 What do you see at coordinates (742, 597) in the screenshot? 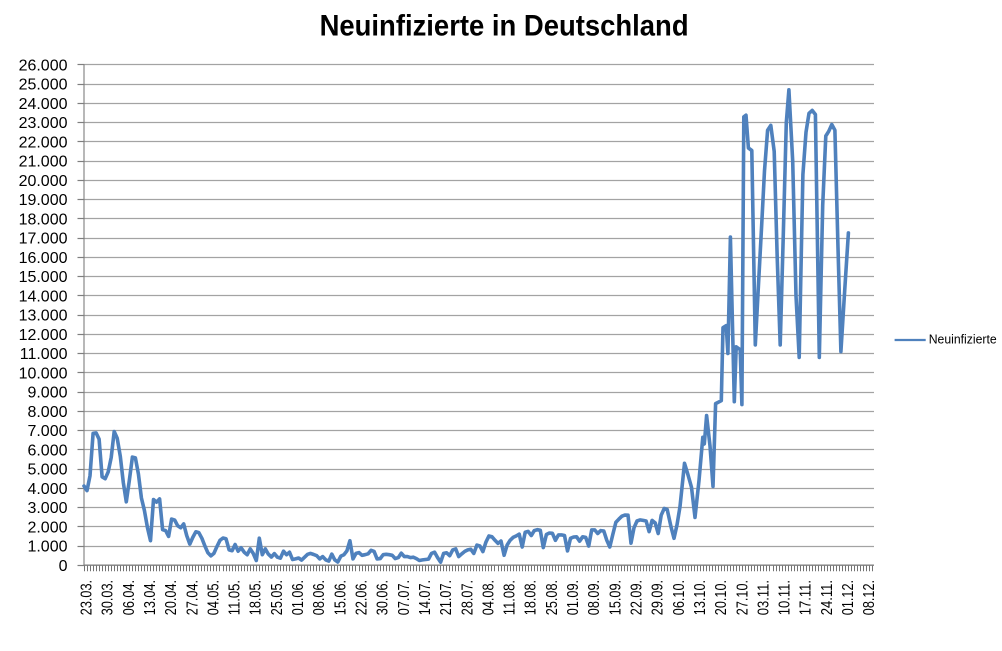
I see `svg-text: 27.10.` at bounding box center [742, 597].